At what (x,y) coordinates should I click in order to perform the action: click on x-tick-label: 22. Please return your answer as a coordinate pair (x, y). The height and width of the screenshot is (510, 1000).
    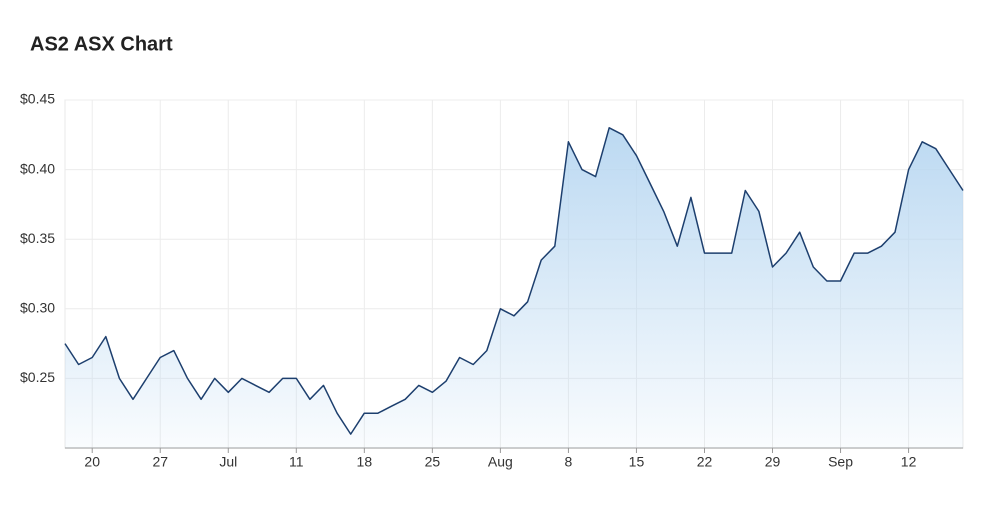
    Looking at the image, I should click on (705, 462).